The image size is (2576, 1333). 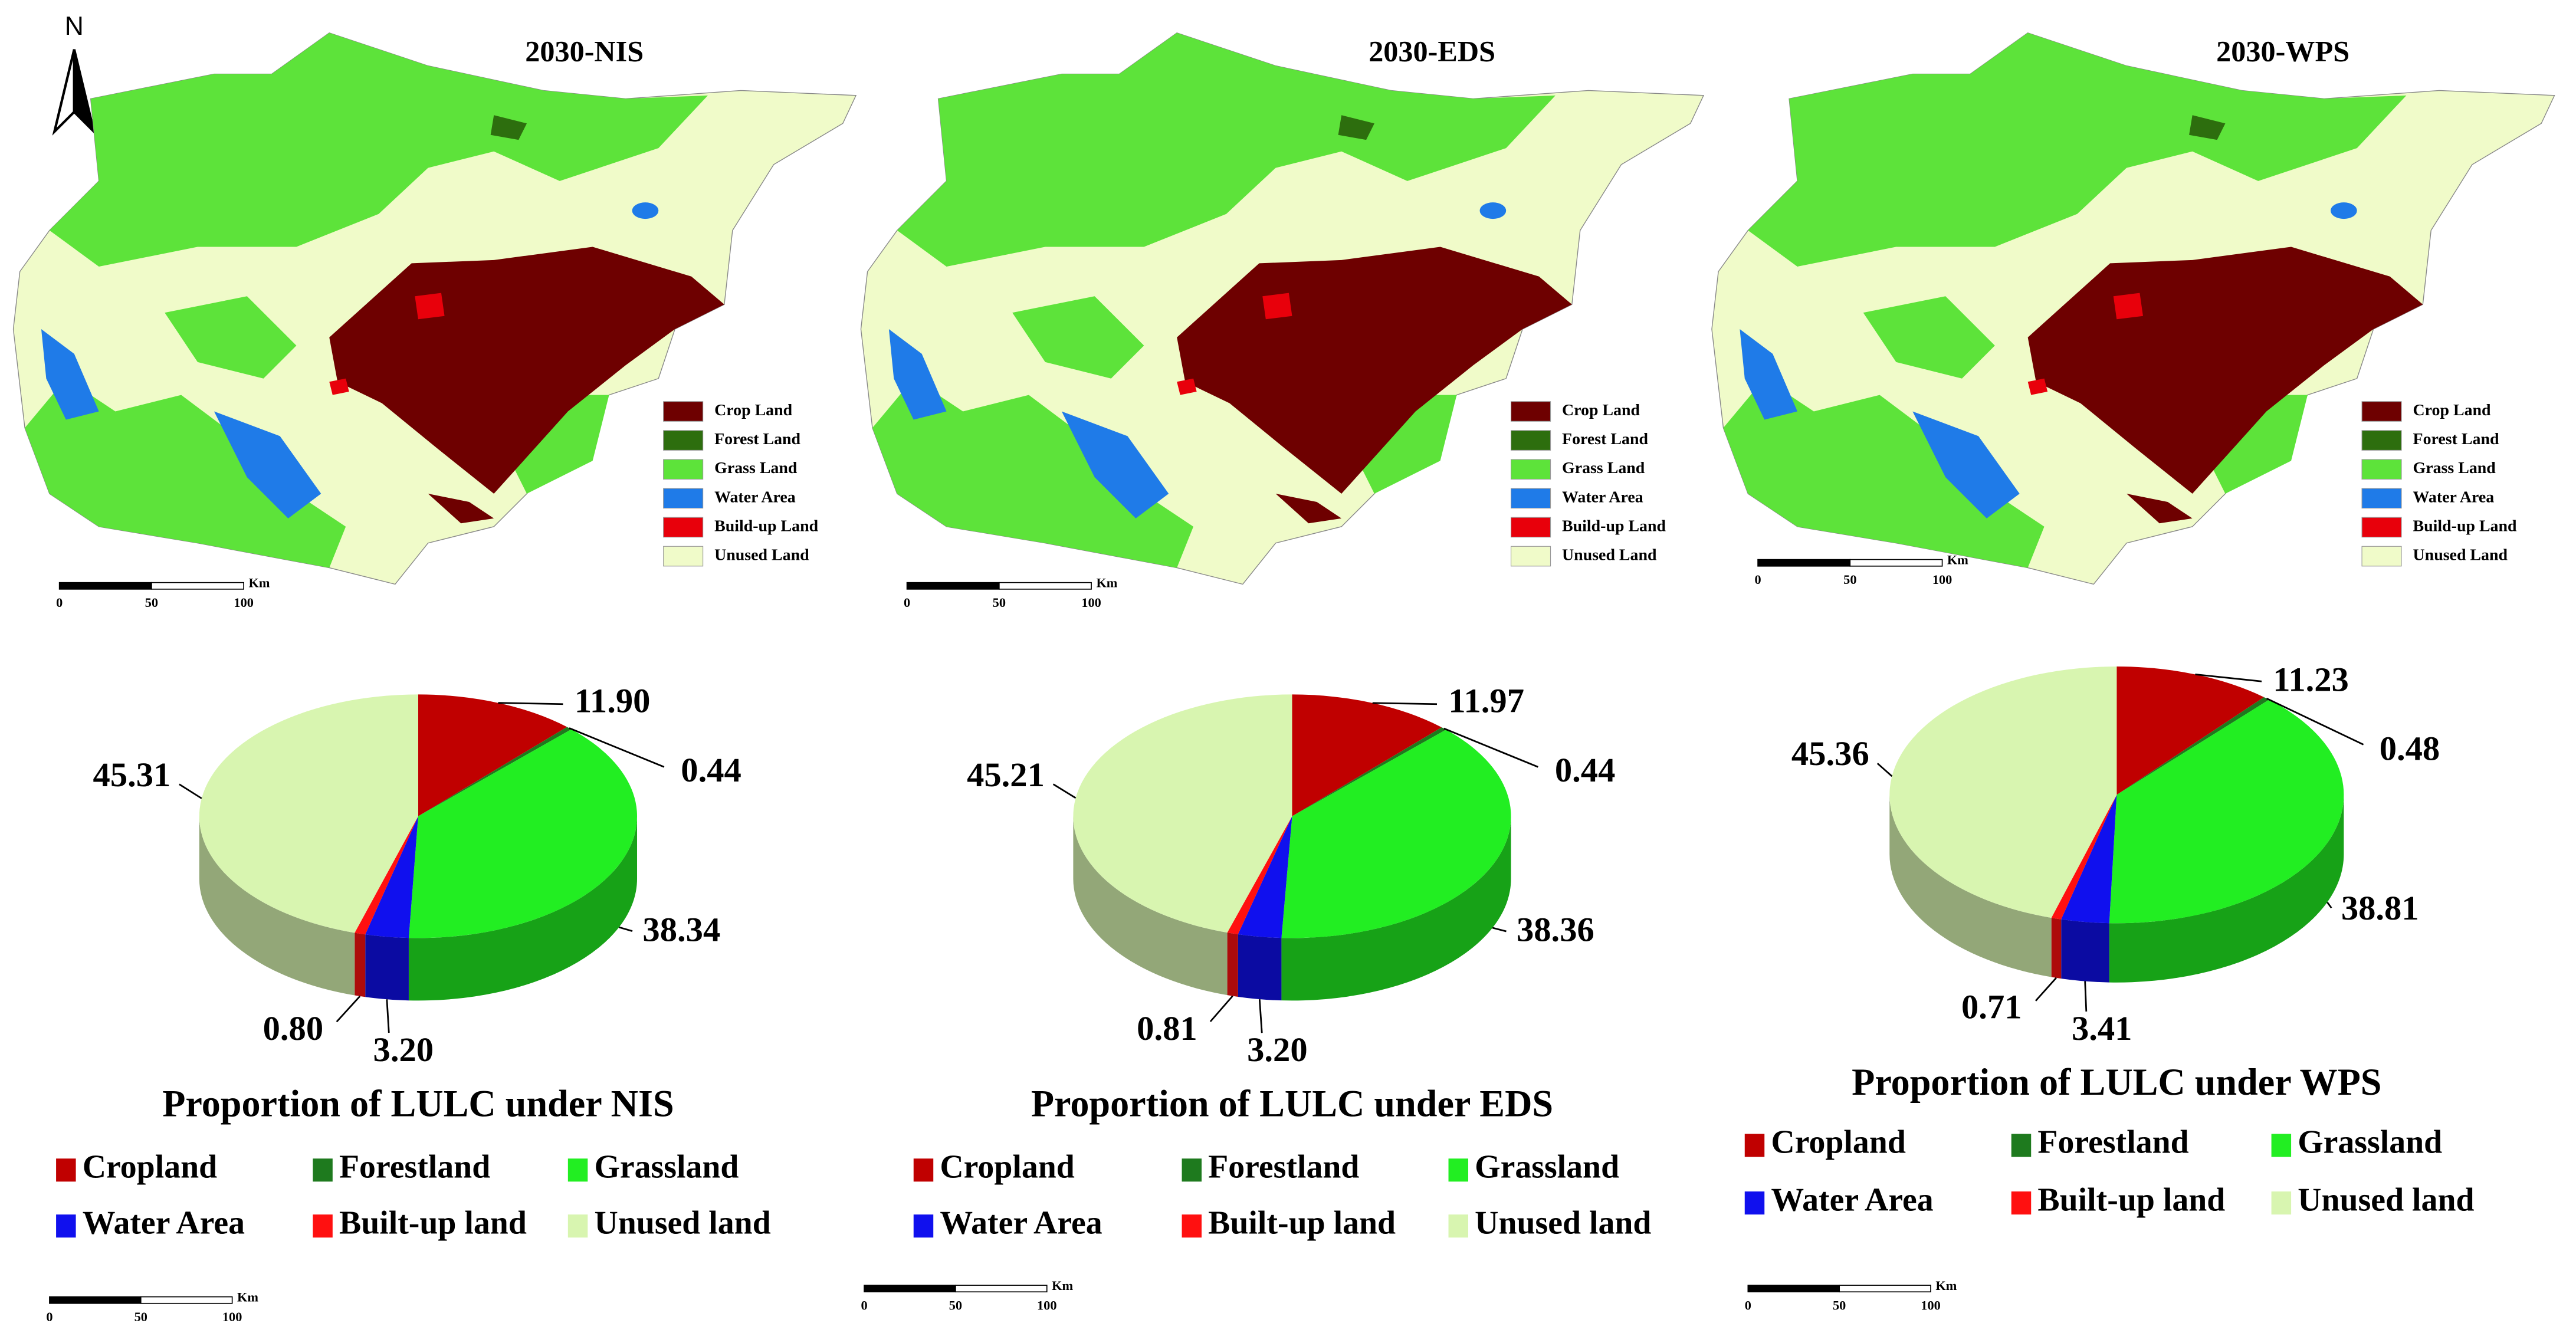 What do you see at coordinates (1563, 1222) in the screenshot?
I see `legend-label: Unused land` at bounding box center [1563, 1222].